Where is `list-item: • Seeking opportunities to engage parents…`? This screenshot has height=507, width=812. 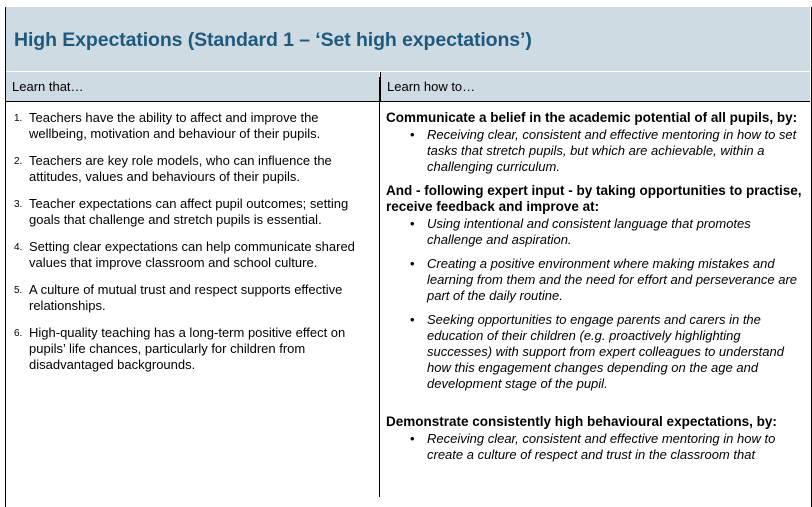
list-item: • Seeking opportunities to engage parents… is located at coordinates (595, 352).